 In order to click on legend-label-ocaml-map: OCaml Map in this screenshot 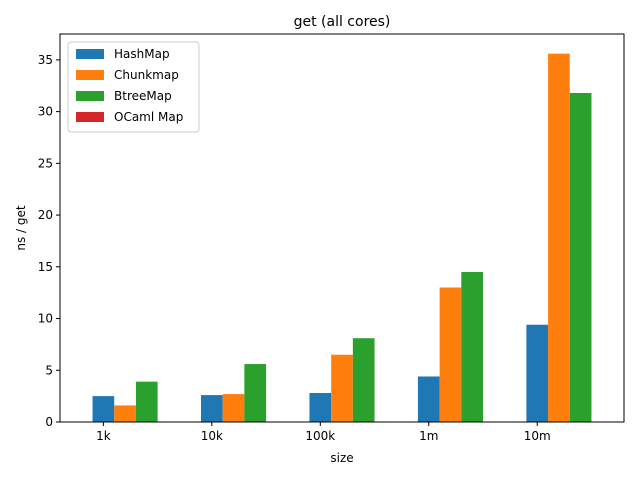, I will do `click(148, 117)`.